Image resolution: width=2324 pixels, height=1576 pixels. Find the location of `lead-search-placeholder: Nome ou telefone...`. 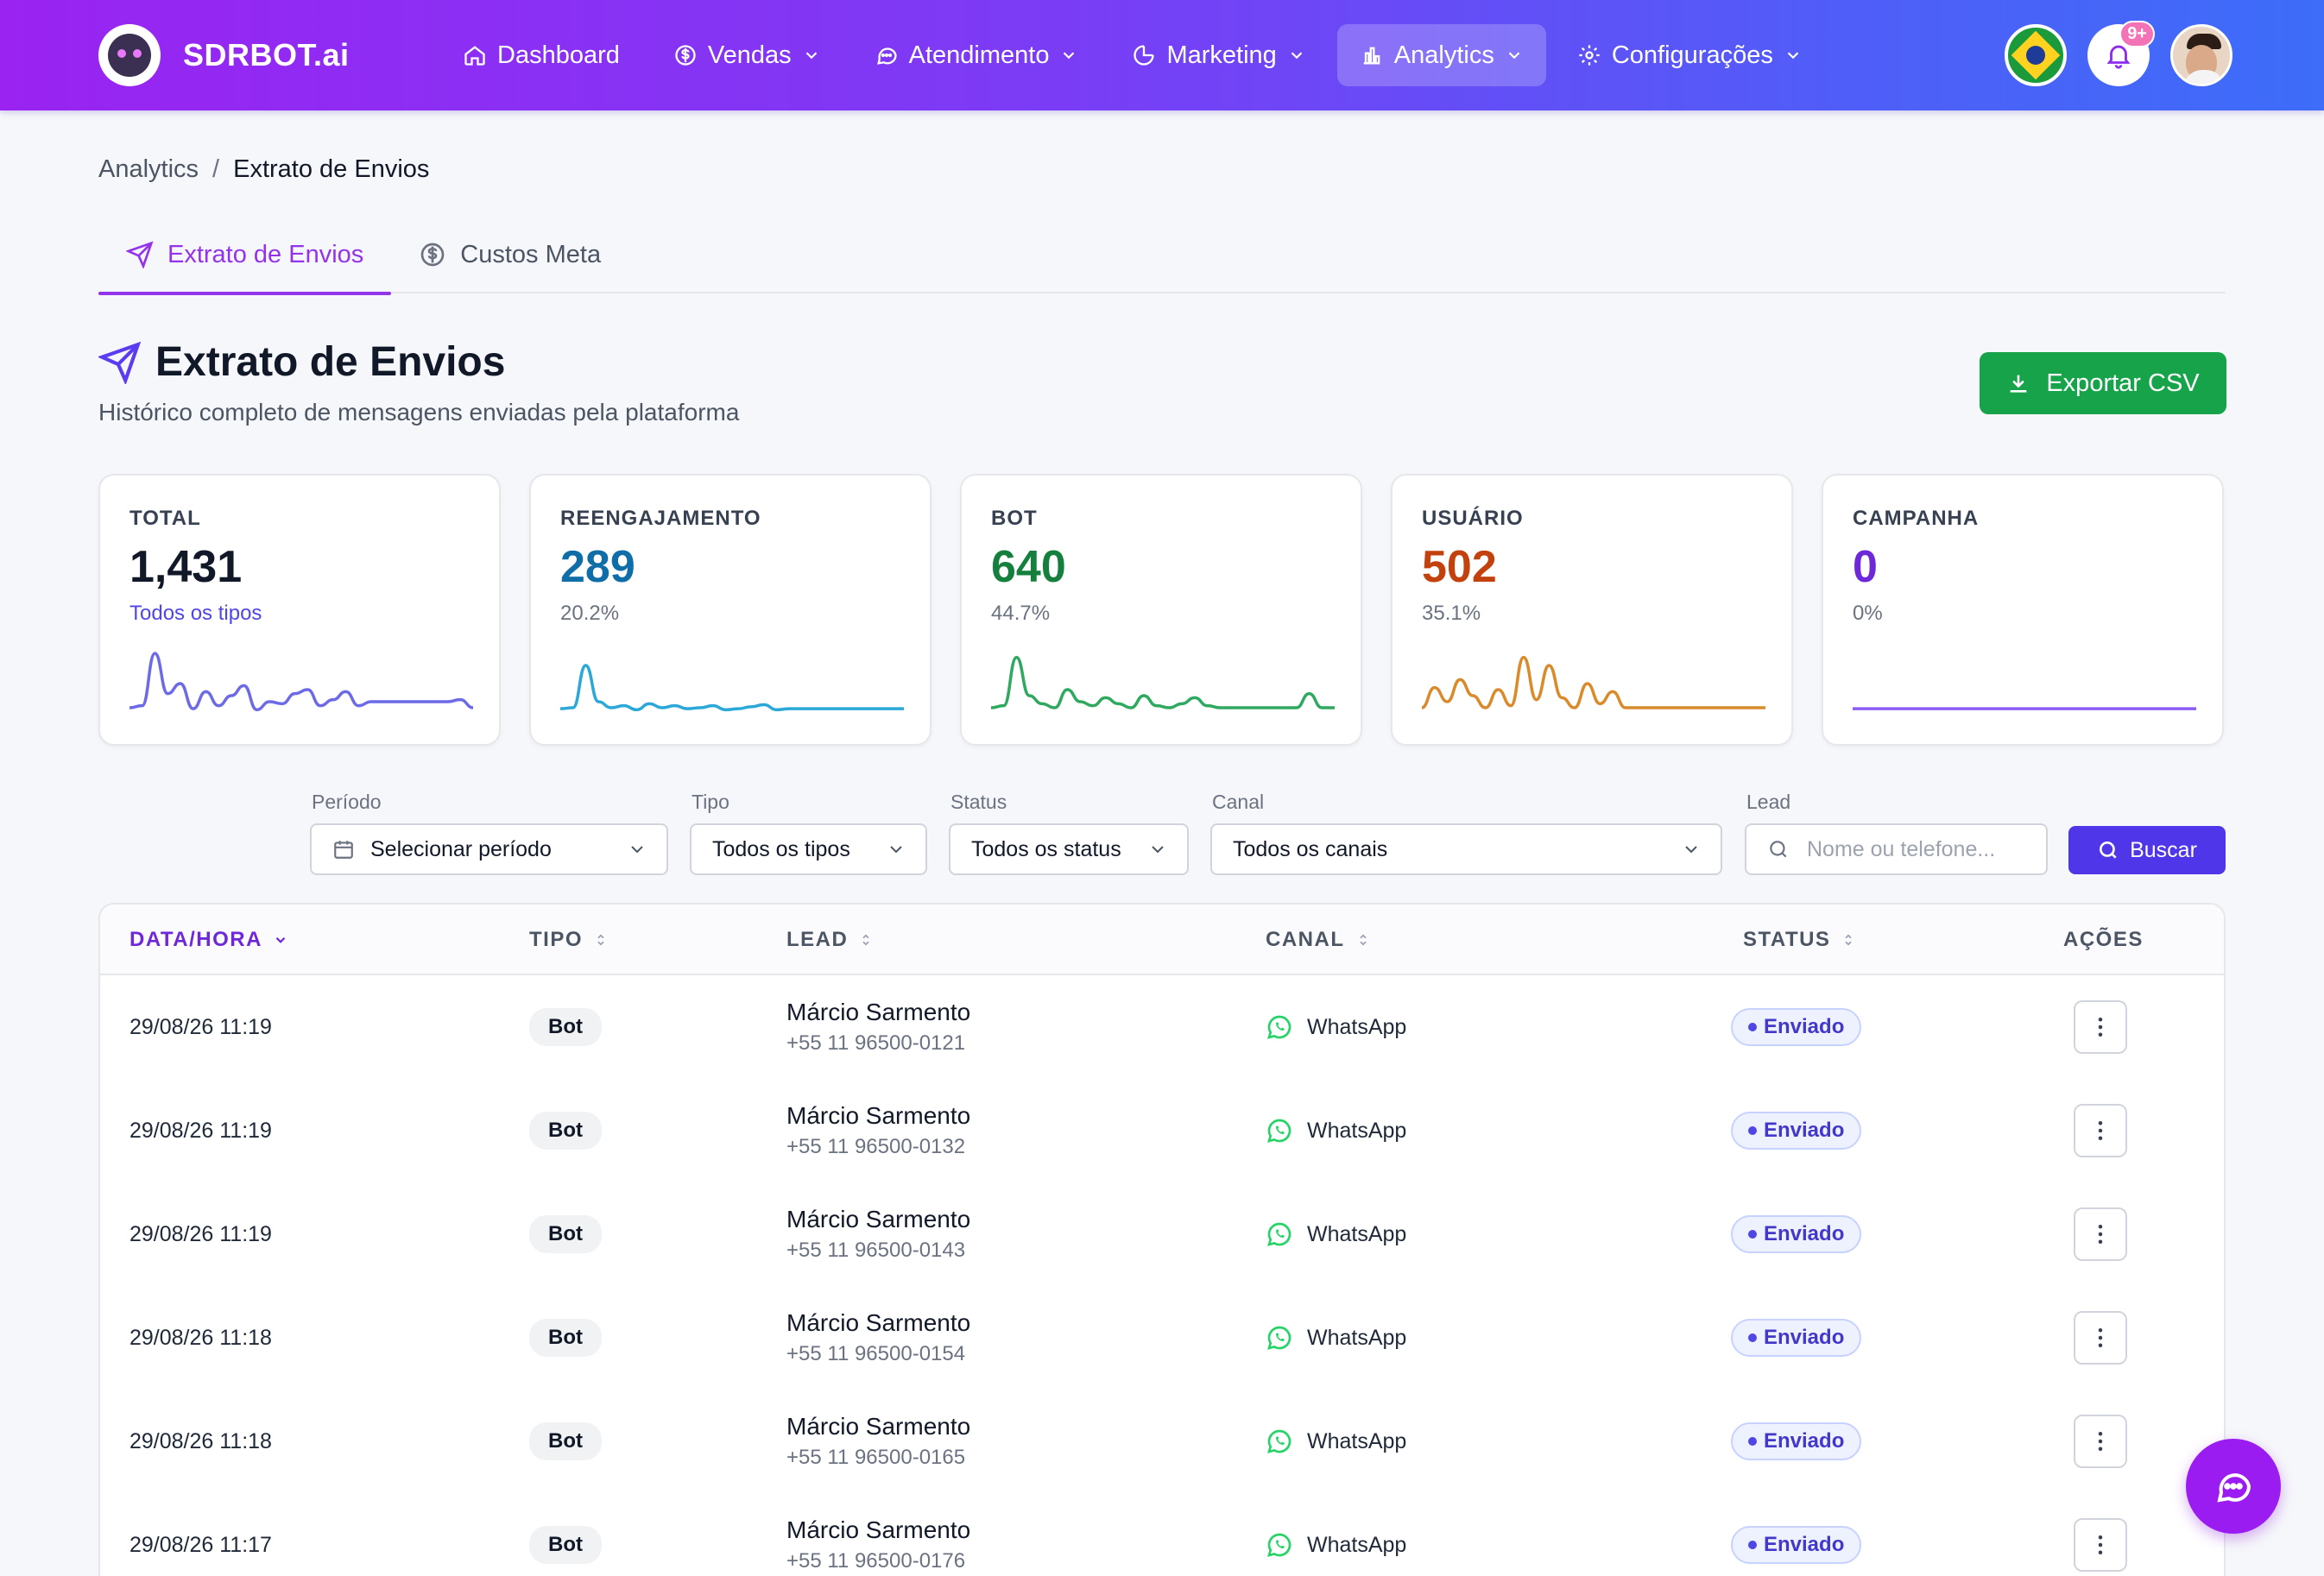

lead-search-placeholder: Nome ou telefone... is located at coordinates (1901, 848).